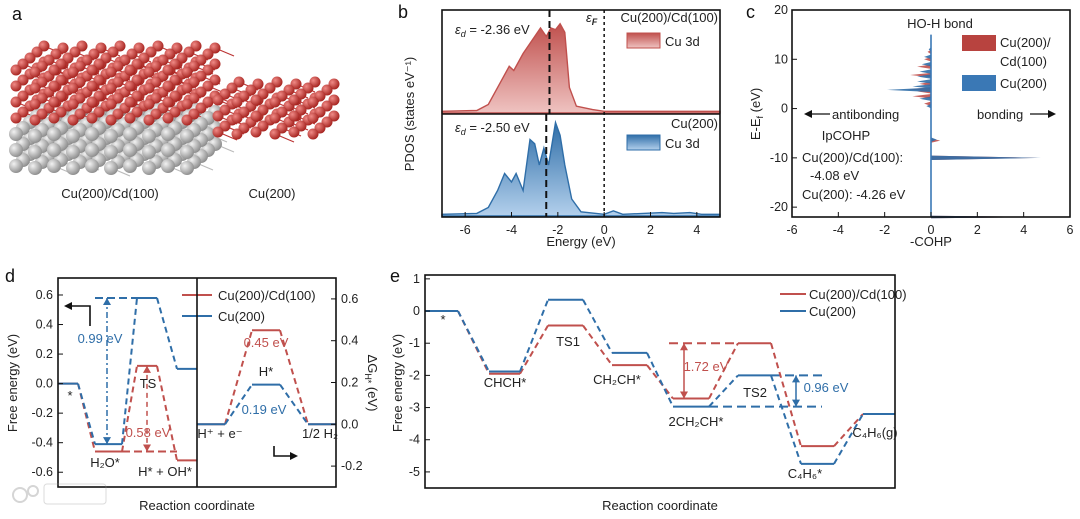 The width and height of the screenshot is (1080, 519). What do you see at coordinates (42, 472) in the screenshot?
I see `y-tick-label-left: -0.6` at bounding box center [42, 472].